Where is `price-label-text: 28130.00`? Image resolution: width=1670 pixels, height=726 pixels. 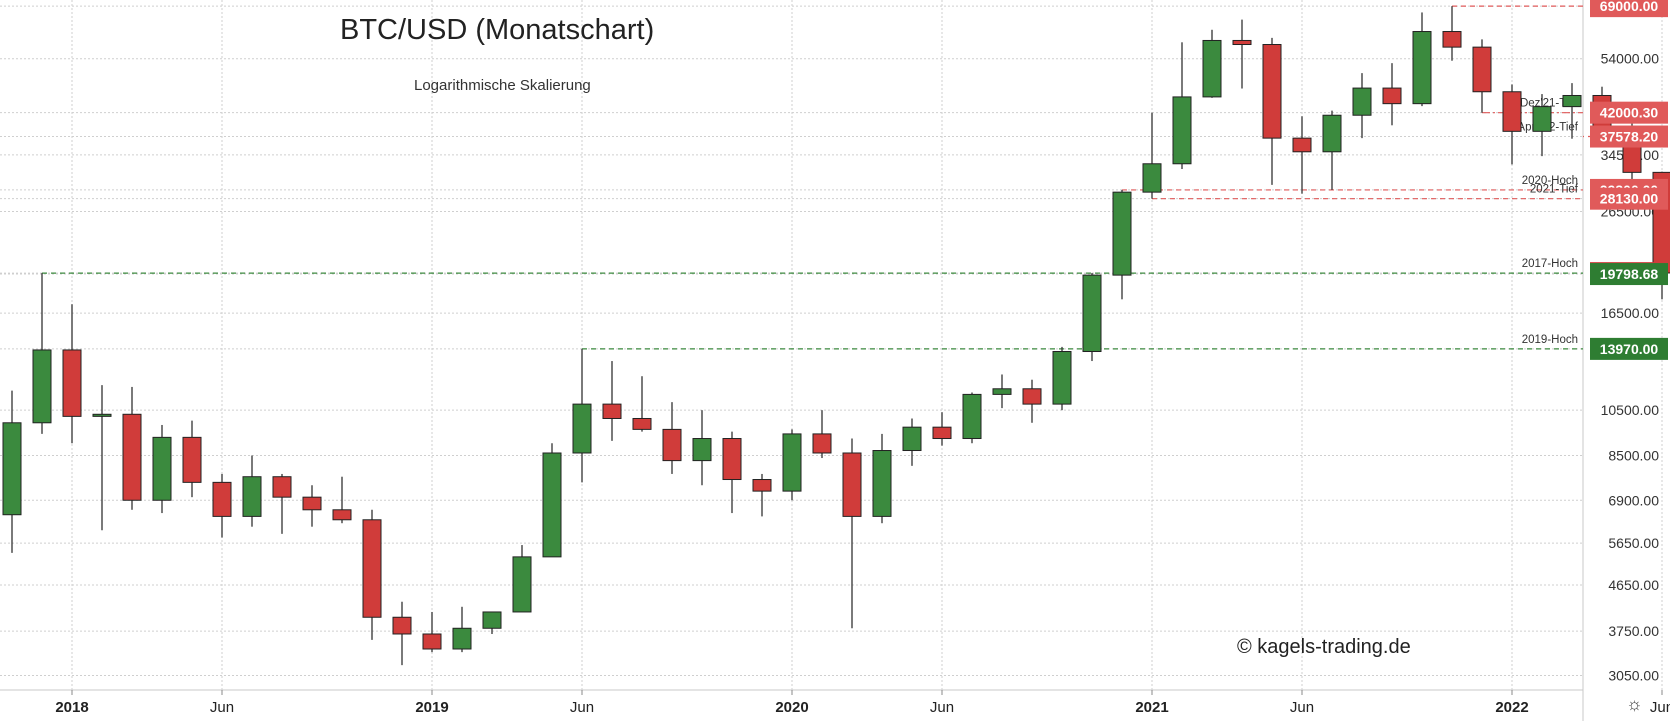
price-label-text: 28130.00 is located at coordinates (1629, 199).